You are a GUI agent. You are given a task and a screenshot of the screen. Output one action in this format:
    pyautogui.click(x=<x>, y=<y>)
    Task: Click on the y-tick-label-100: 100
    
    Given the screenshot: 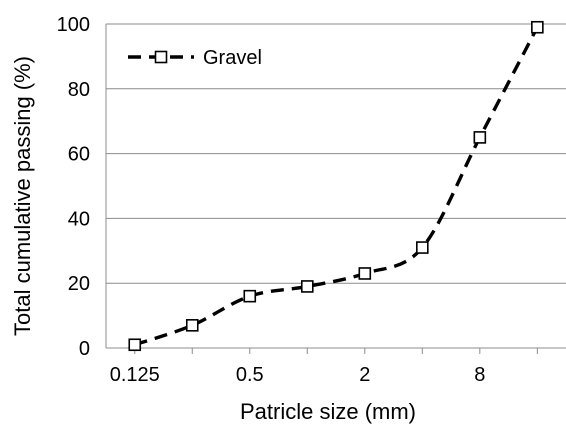 What is the action you would take?
    pyautogui.click(x=73, y=25)
    